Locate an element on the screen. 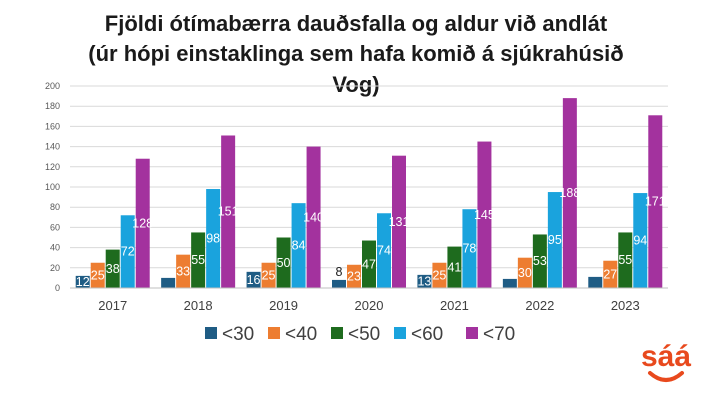  x-tick-label: 2019 is located at coordinates (283, 305).